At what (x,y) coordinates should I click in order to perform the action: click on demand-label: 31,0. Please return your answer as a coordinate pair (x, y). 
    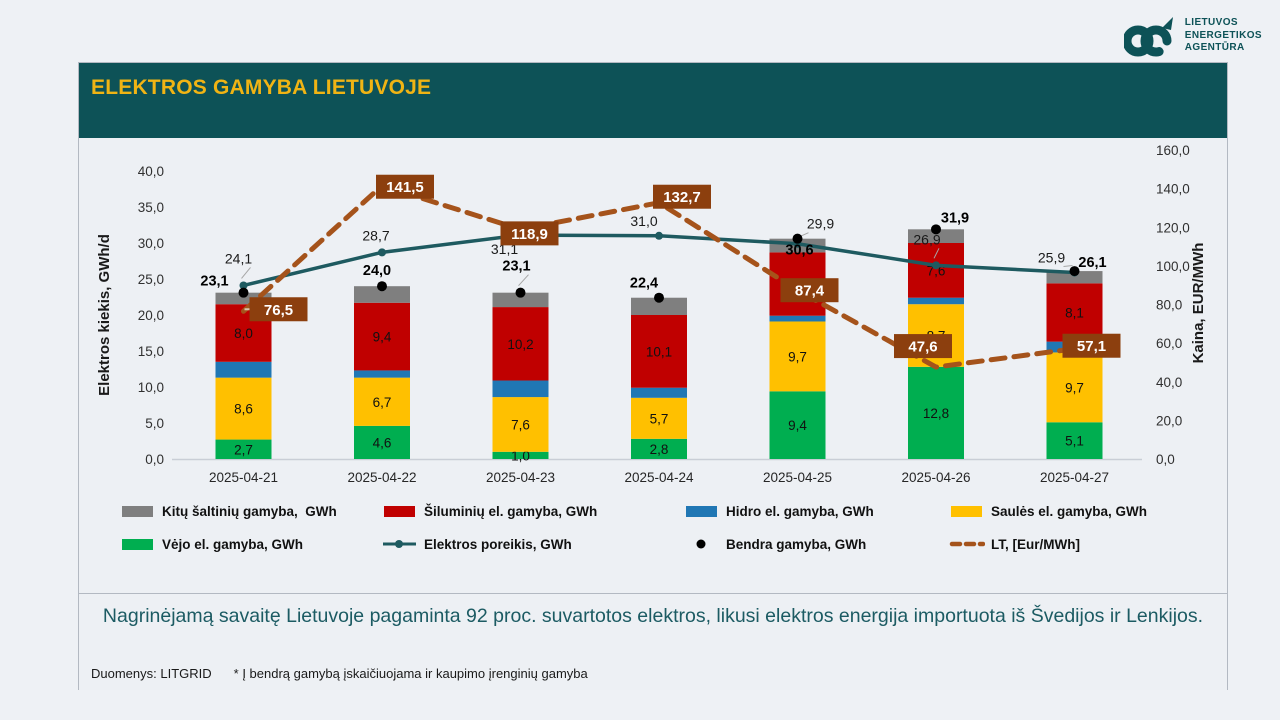
    Looking at the image, I should click on (643, 221).